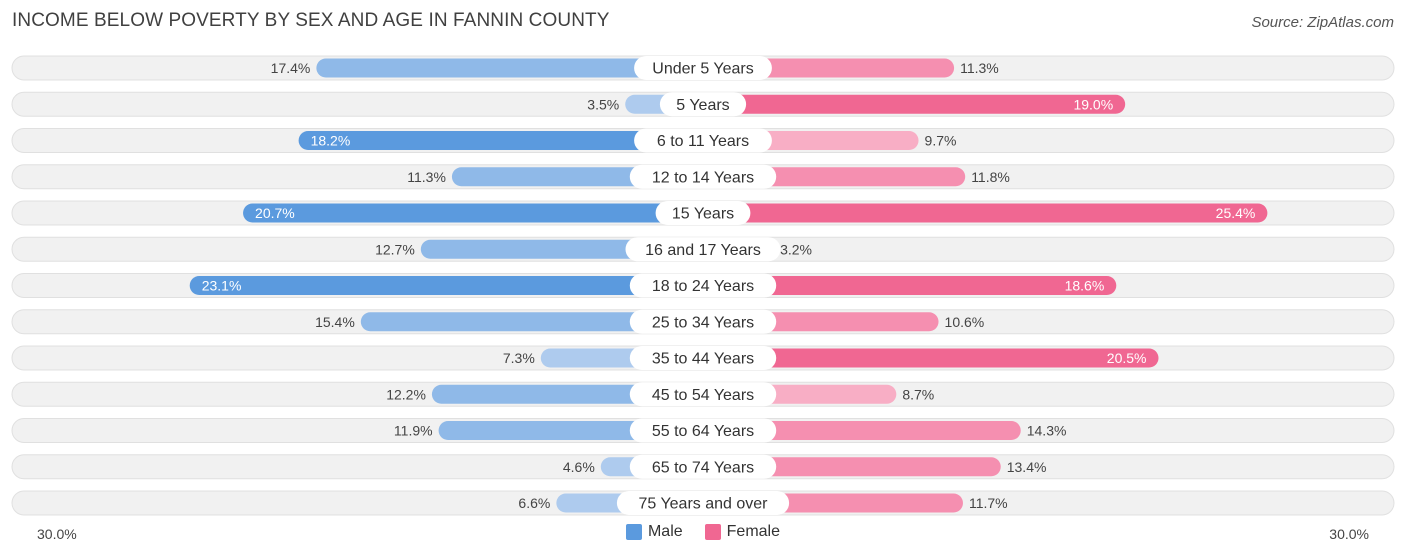 This screenshot has height=559, width=1406. I want to click on female-value-label: 8.7%, so click(918, 394).